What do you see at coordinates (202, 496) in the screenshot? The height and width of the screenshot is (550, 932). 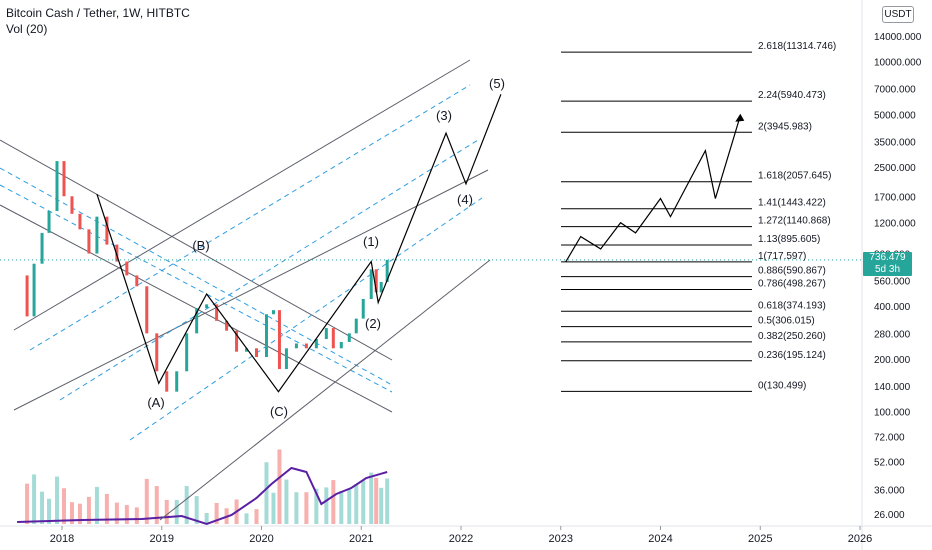 I see `volume-ma-line` at bounding box center [202, 496].